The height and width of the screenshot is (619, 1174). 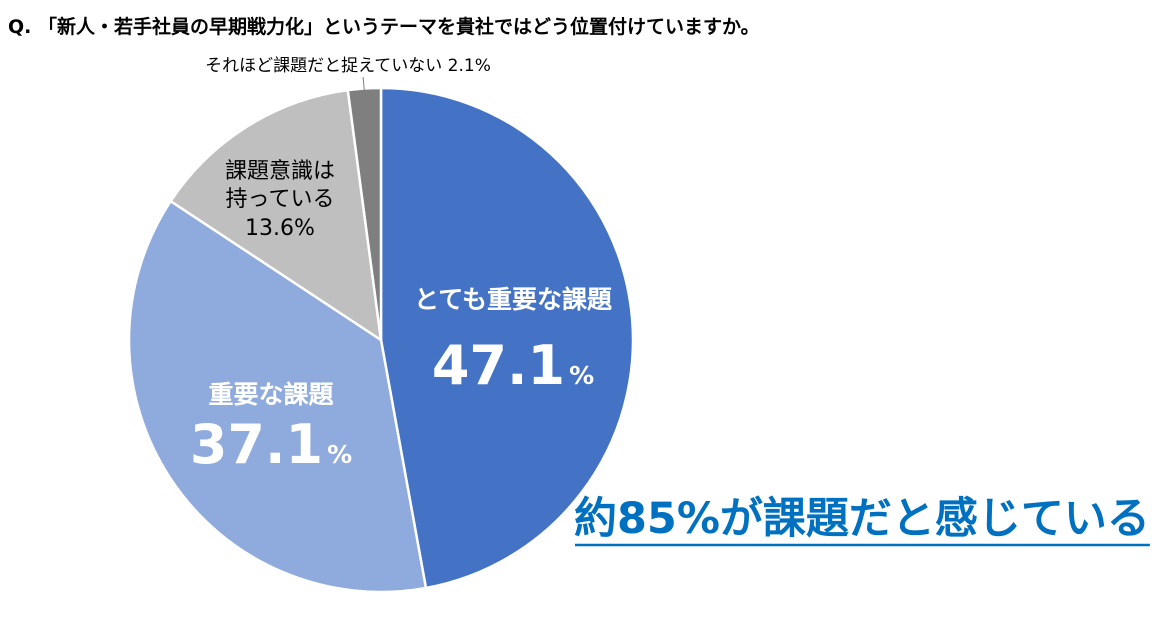 I want to click on slice-percent-4: 2.1%, so click(x=469, y=66).